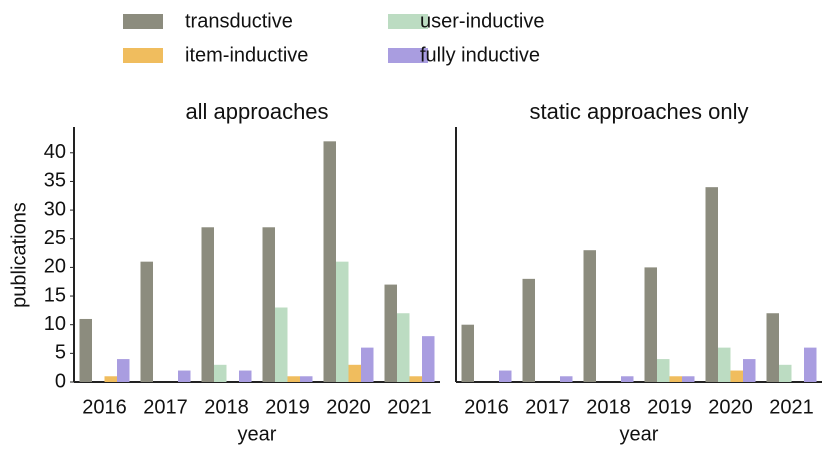  I want to click on y-axis-label: publications, so click(19, 255).